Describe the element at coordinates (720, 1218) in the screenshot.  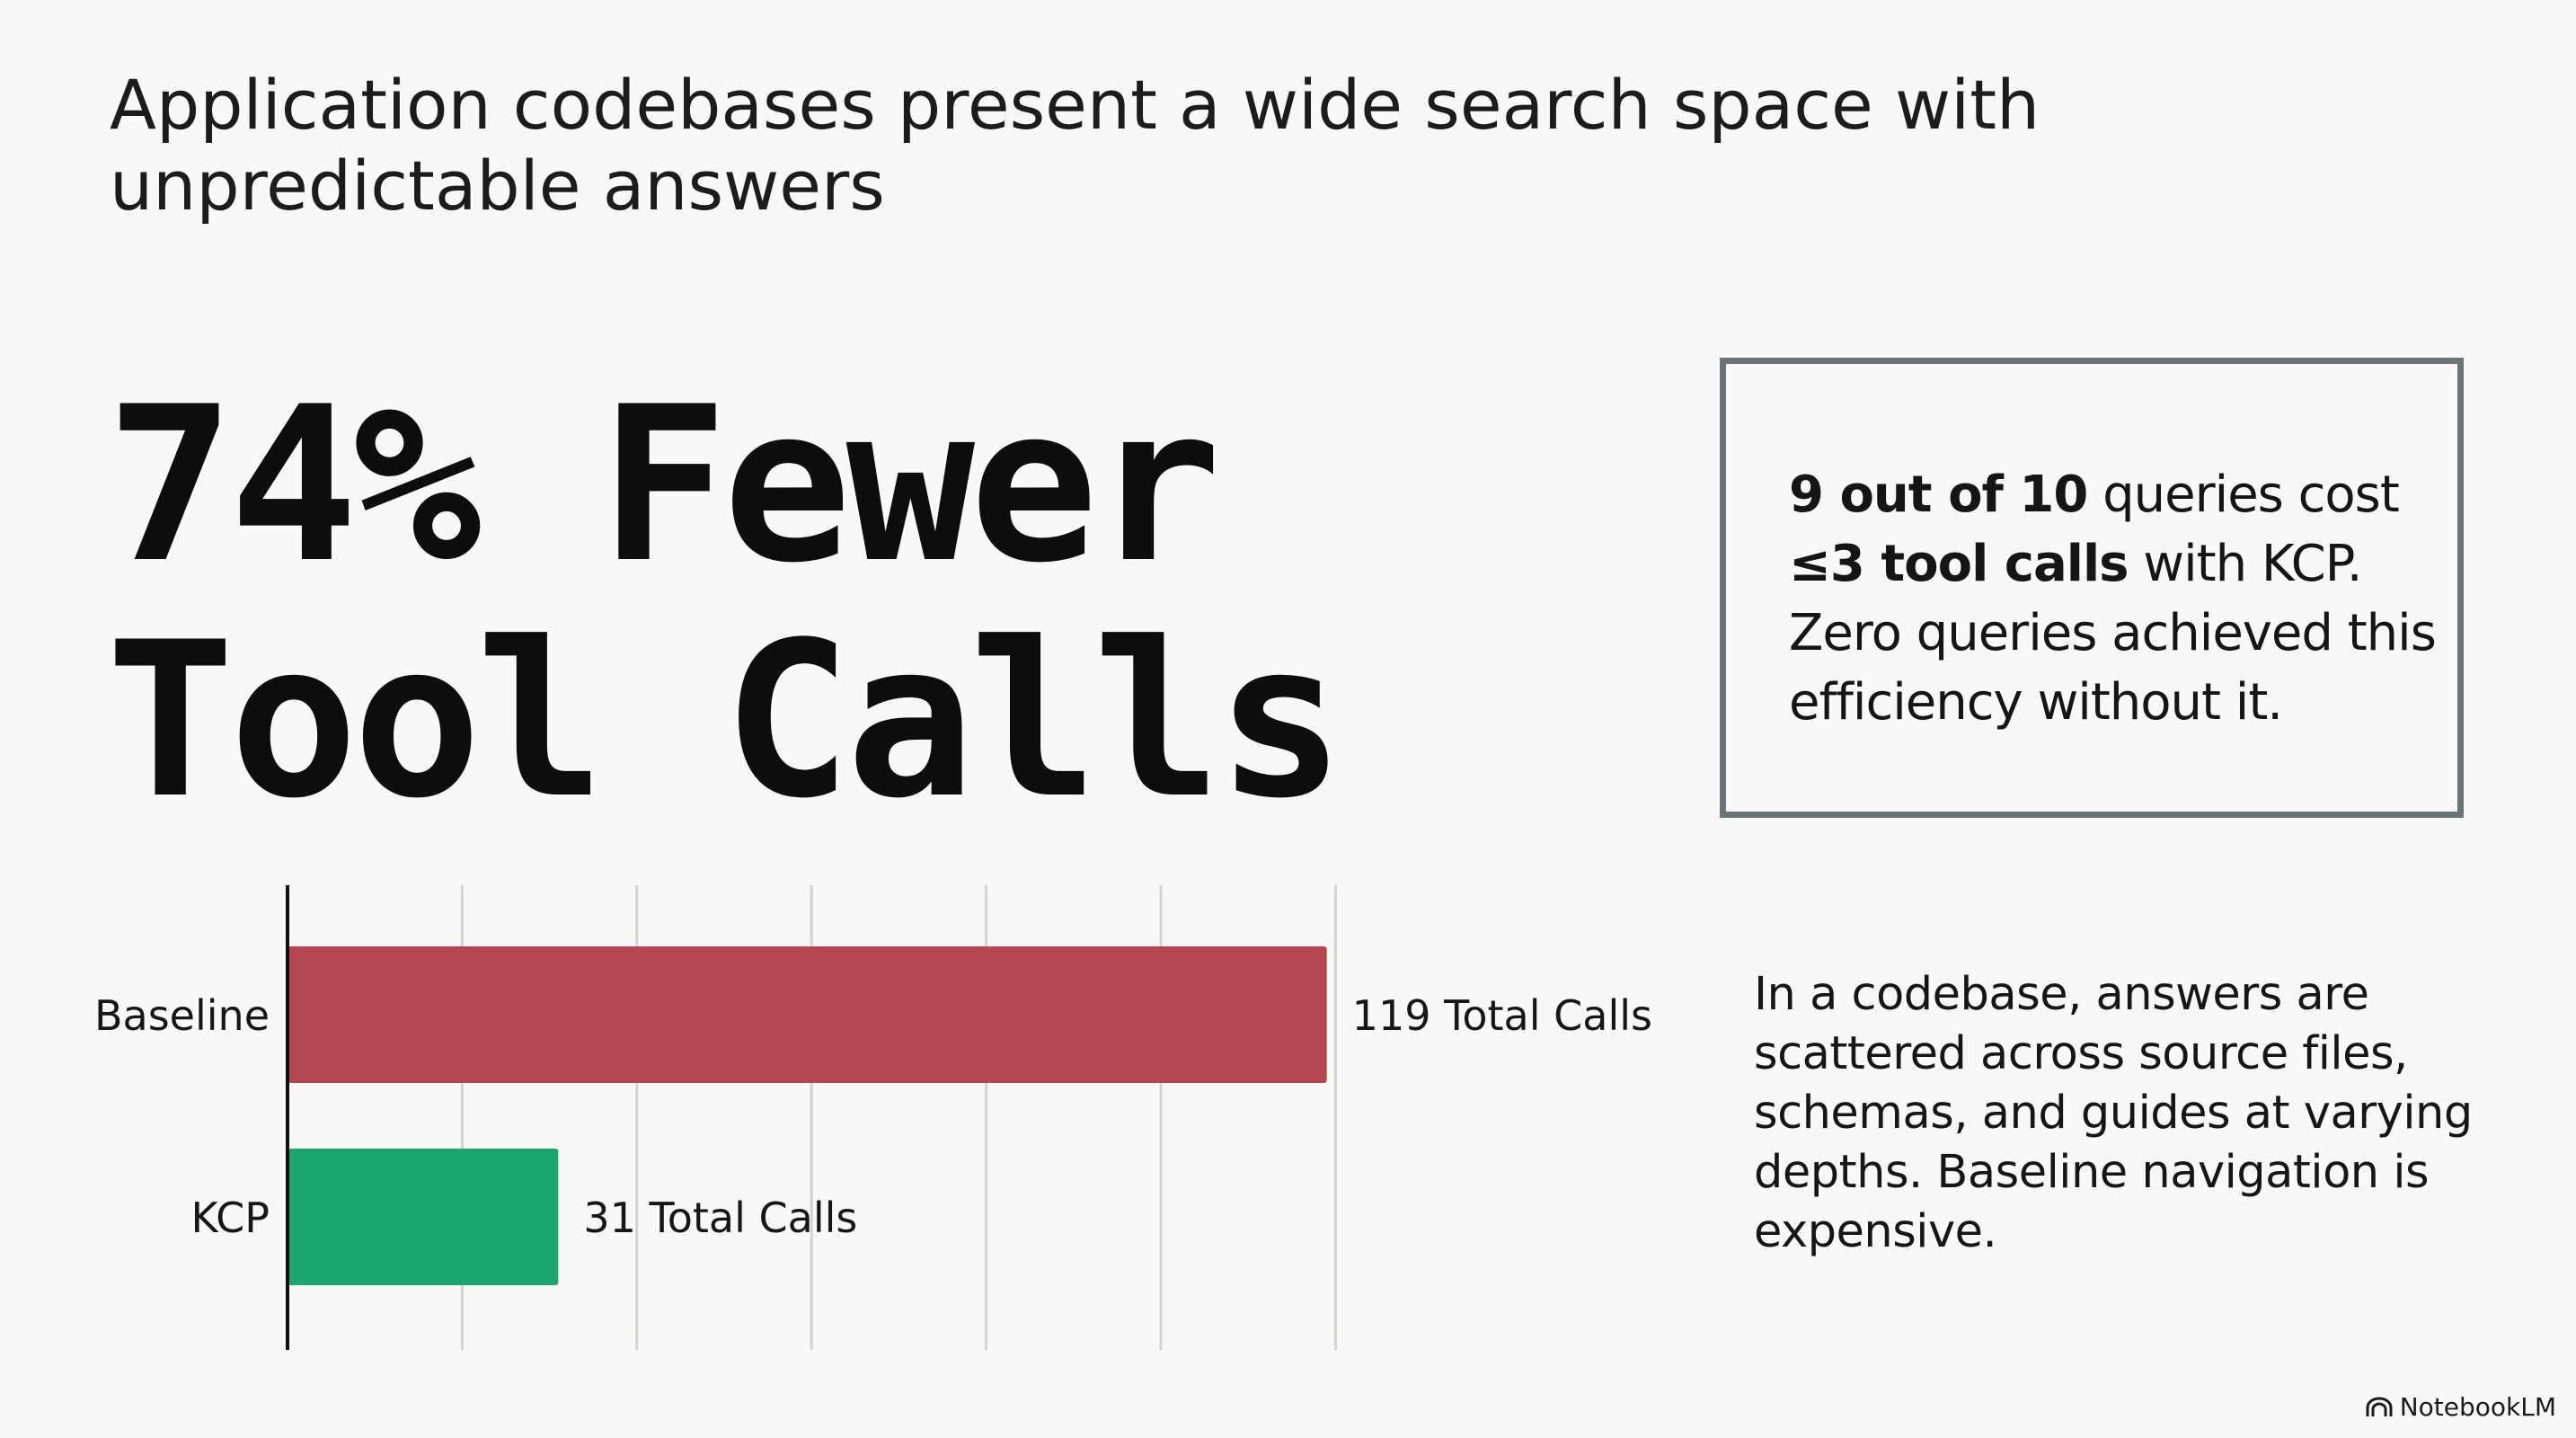
I see `data-label-kcp: 31 Total Calls` at that location.